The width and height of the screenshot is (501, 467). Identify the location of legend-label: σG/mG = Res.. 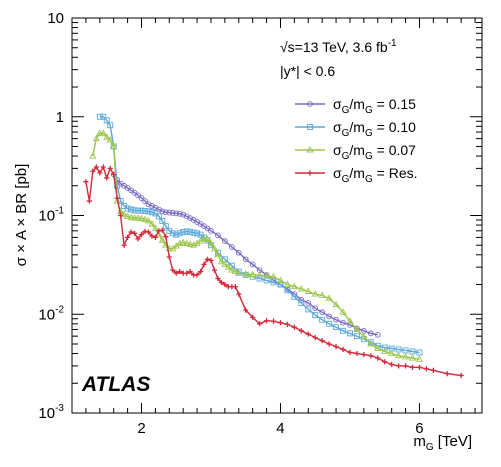
(375, 175).